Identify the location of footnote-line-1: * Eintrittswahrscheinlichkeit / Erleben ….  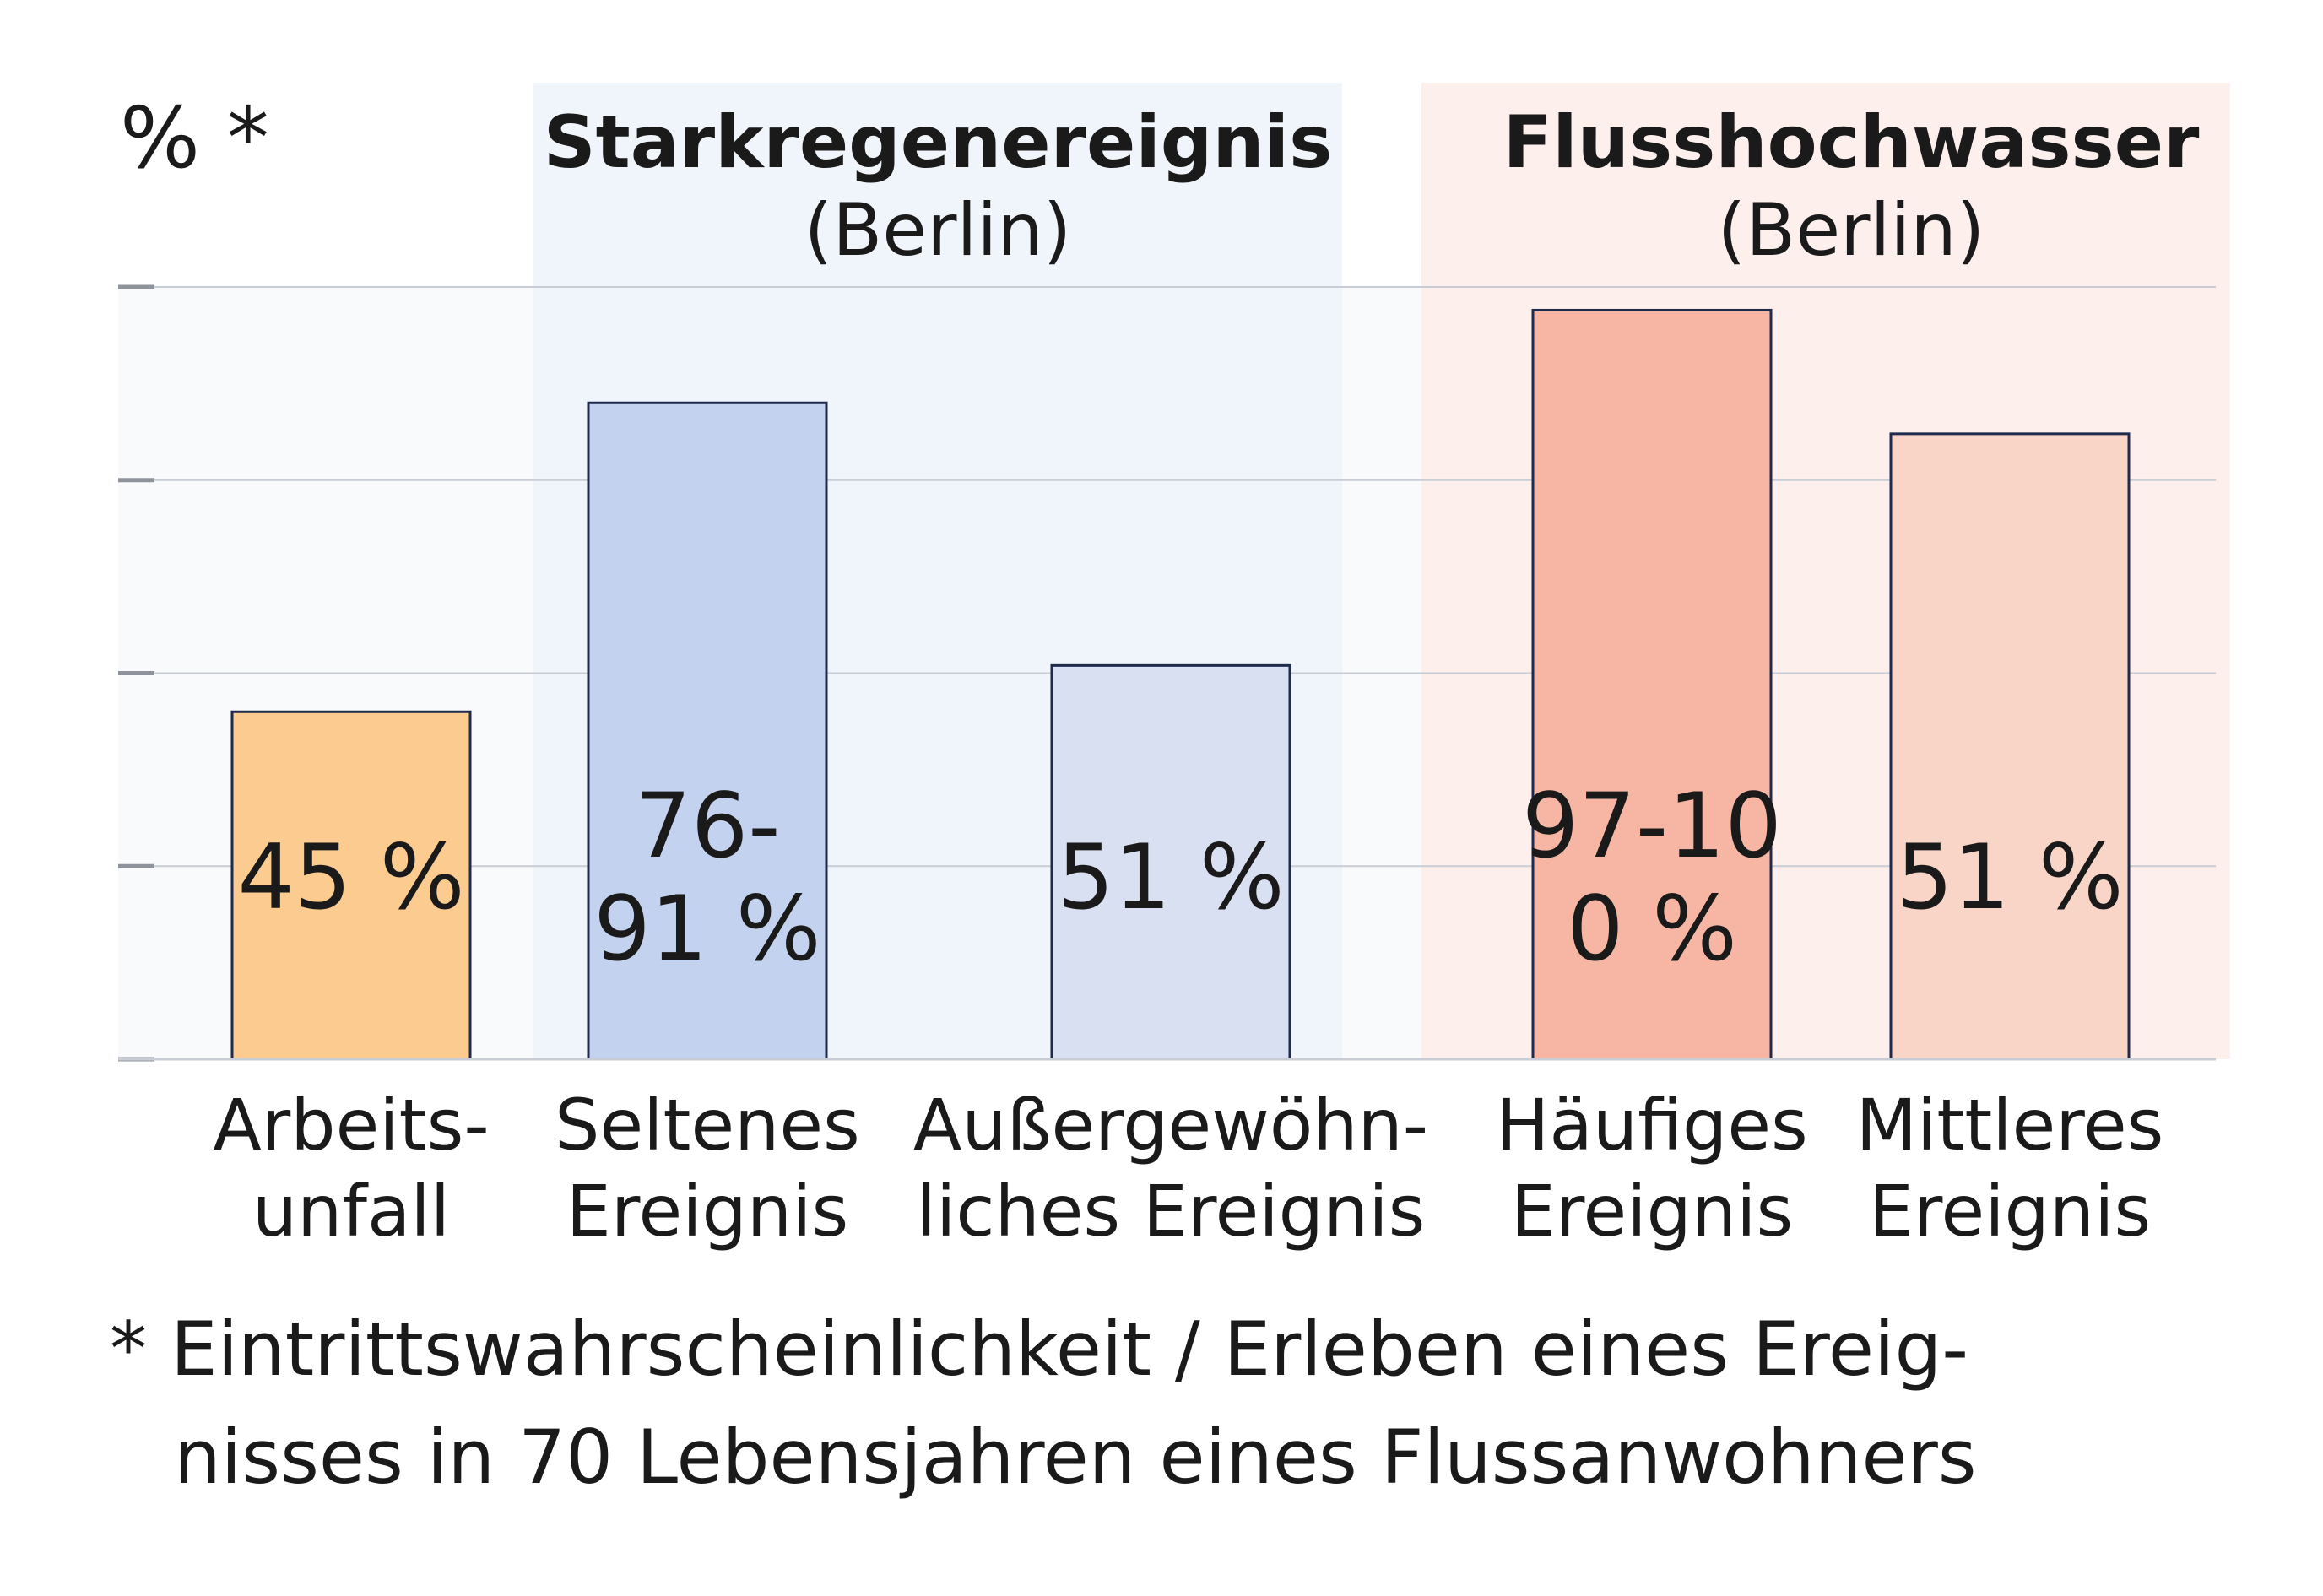
(1039, 1349).